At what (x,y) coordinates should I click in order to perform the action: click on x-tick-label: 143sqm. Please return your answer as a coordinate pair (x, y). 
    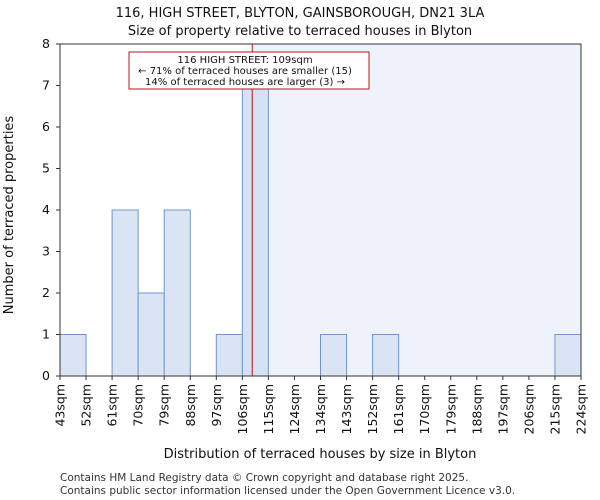
    Looking at the image, I should click on (346, 409).